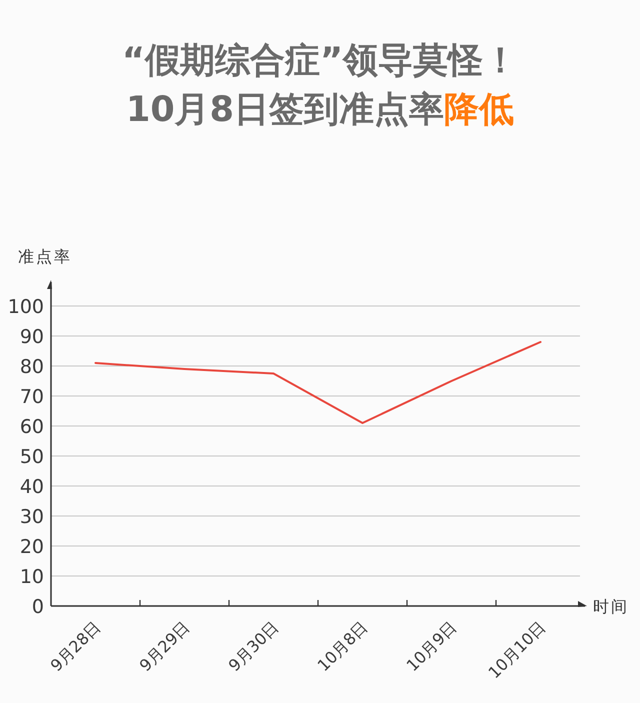  Describe the element at coordinates (320, 110) in the screenshot. I see `subtitle: 10月8日签到准点率降低` at that location.